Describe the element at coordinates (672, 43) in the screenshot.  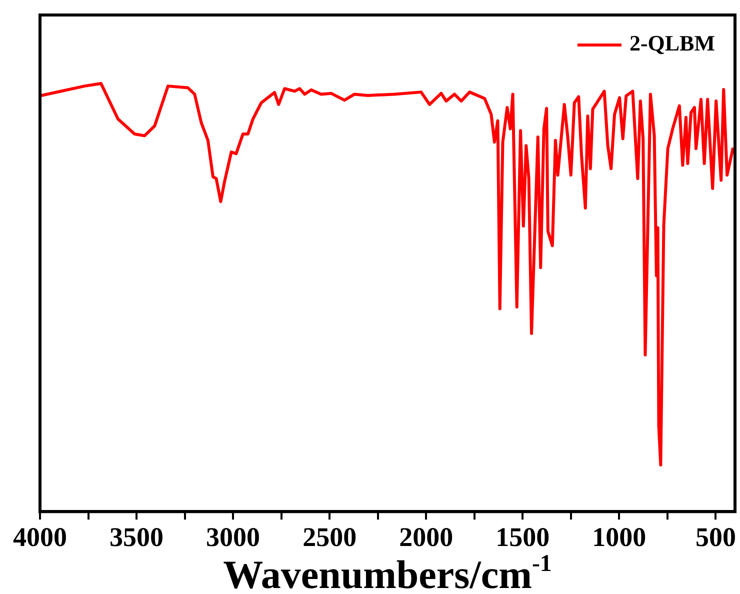
I see `legend-label: 2-QLBM` at that location.